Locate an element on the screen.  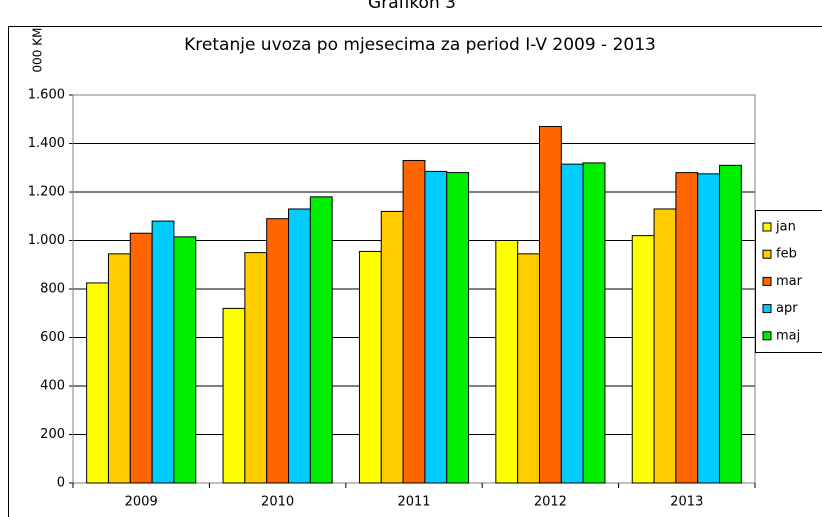
y-tick-label: 0 is located at coordinates (61, 483).